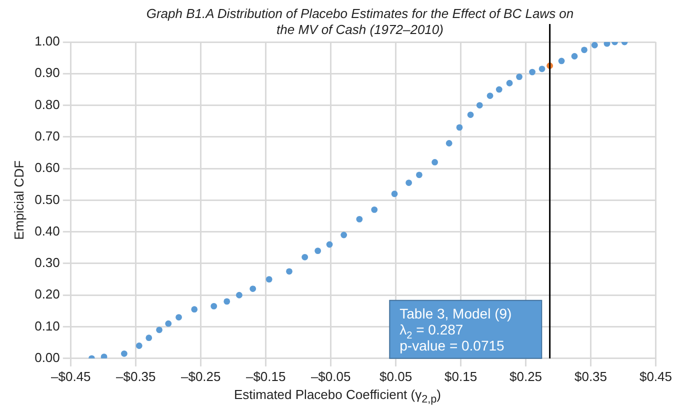 Image resolution: width=675 pixels, height=410 pixels. Describe the element at coordinates (456, 313) in the screenshot. I see `annotation: Table 3, Model (9)` at that location.